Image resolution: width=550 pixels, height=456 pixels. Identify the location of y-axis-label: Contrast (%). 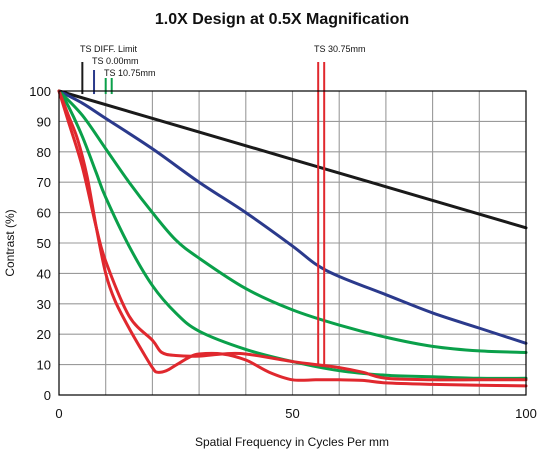
(10, 242).